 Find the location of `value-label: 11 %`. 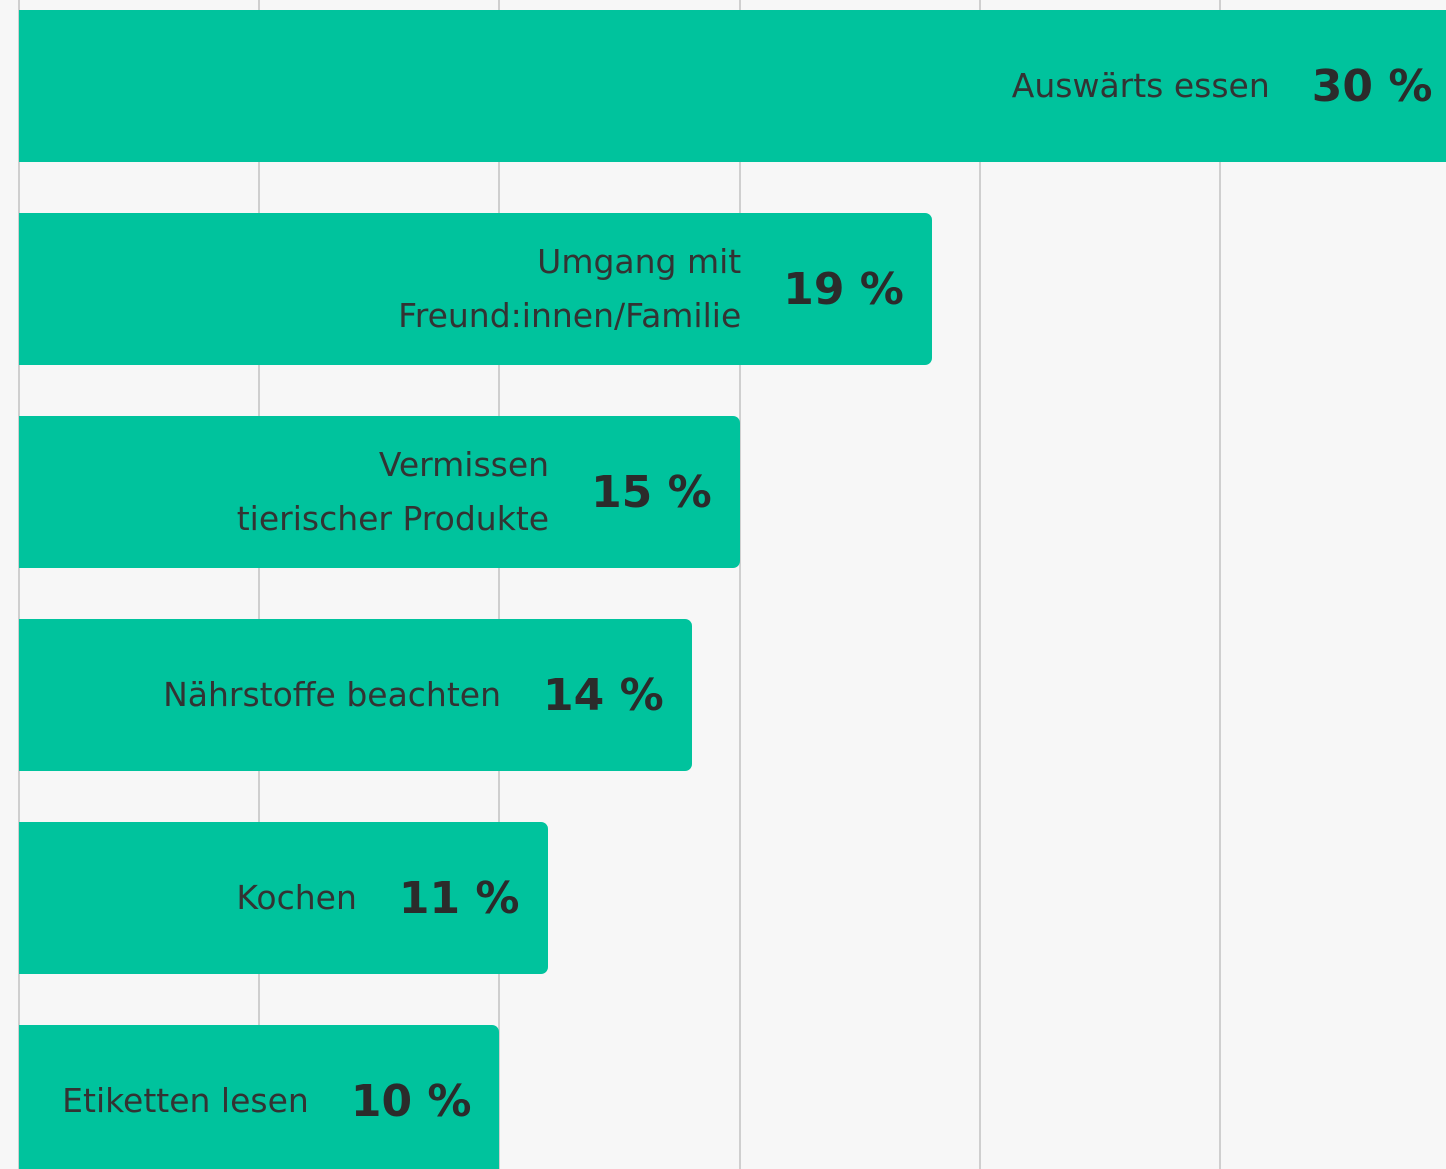

value-label: 11 % is located at coordinates (459, 898).